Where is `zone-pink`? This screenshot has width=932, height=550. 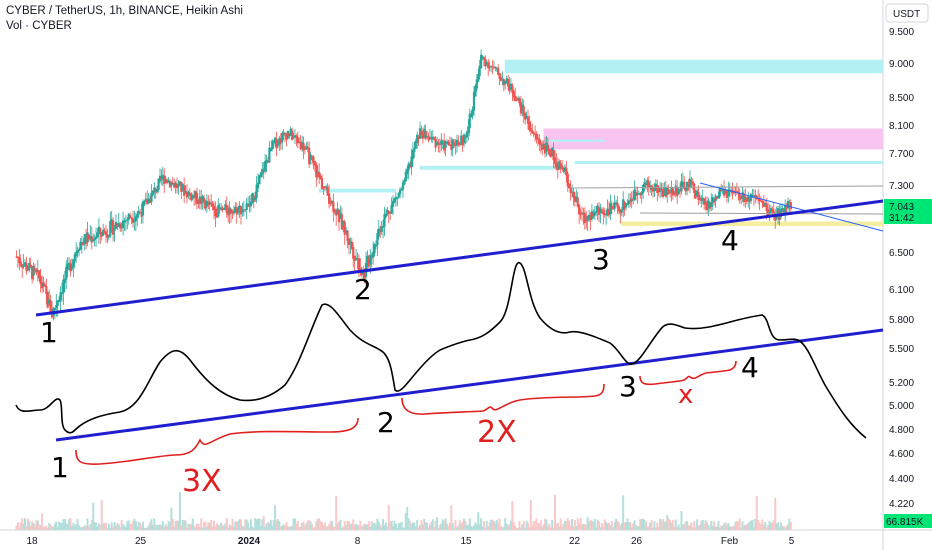 zone-pink is located at coordinates (713, 139).